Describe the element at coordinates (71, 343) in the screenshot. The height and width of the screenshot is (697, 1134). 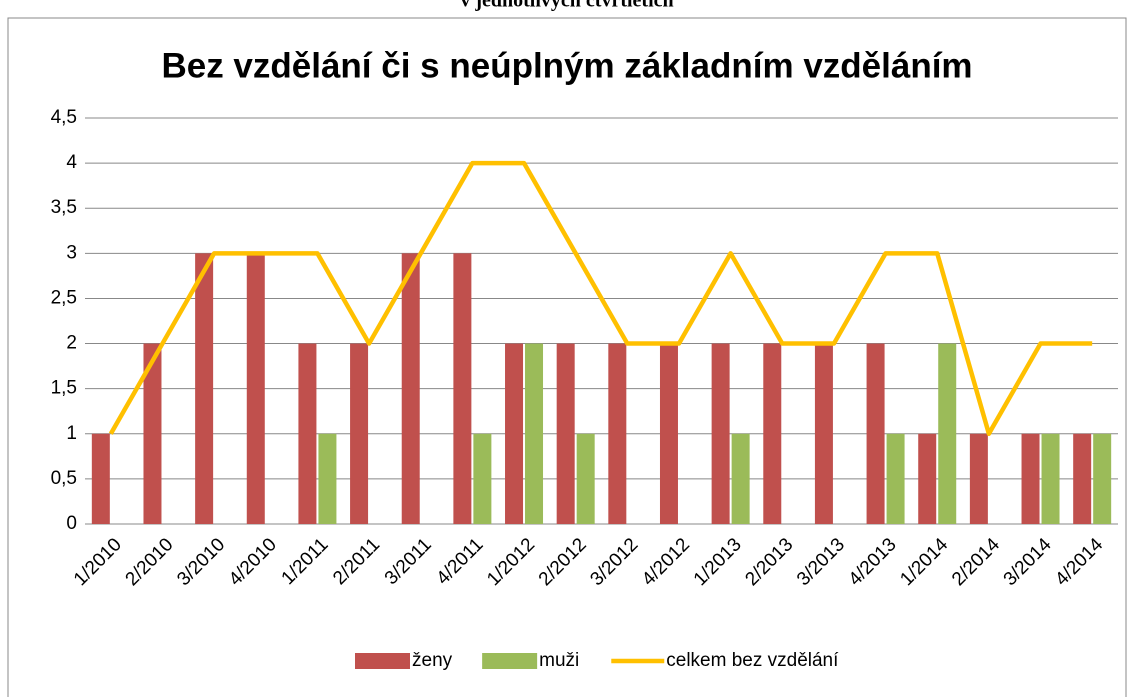
I see `y-tick-label: 2` at that location.